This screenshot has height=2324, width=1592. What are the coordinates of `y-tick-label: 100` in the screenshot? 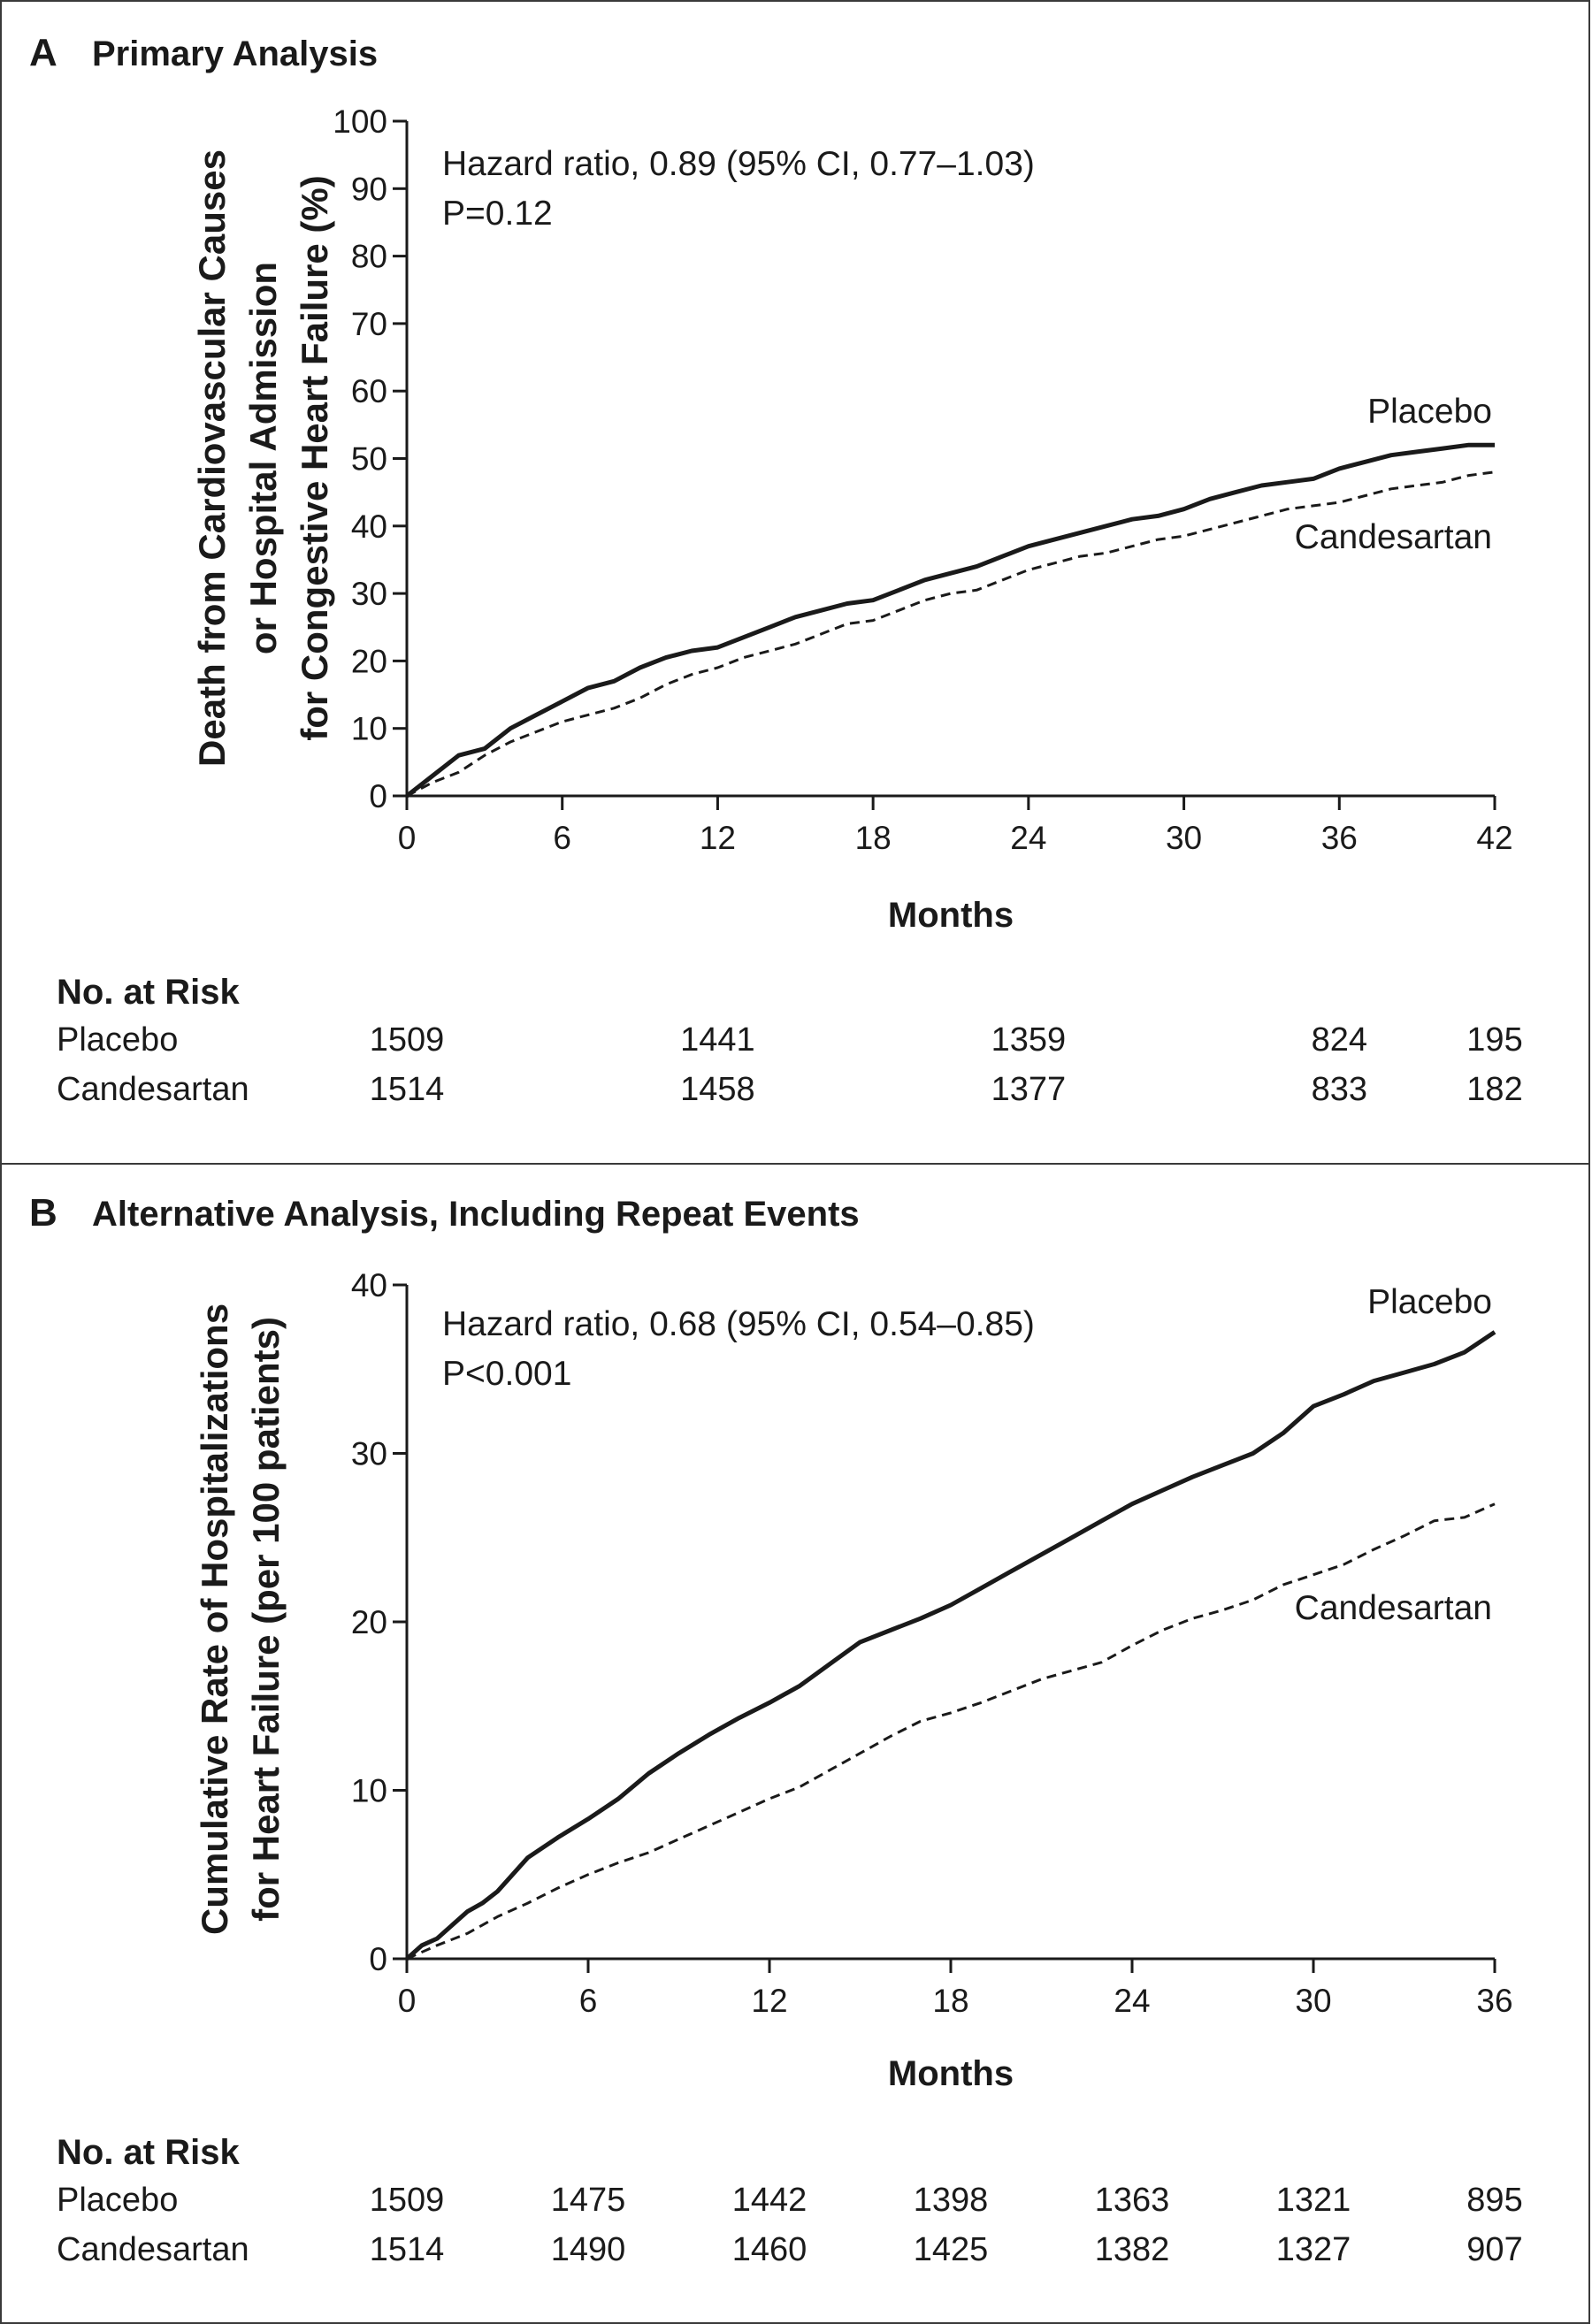 It's located at (360, 121).